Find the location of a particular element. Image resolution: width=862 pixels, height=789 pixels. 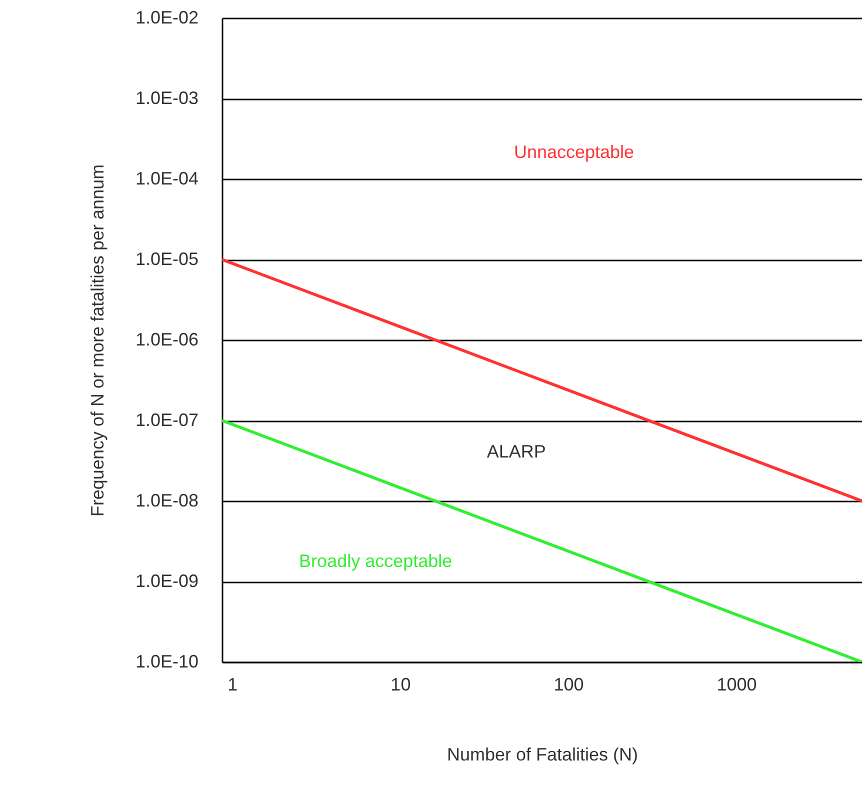

y-tick-label: 1.0E-03 is located at coordinates (166, 98).